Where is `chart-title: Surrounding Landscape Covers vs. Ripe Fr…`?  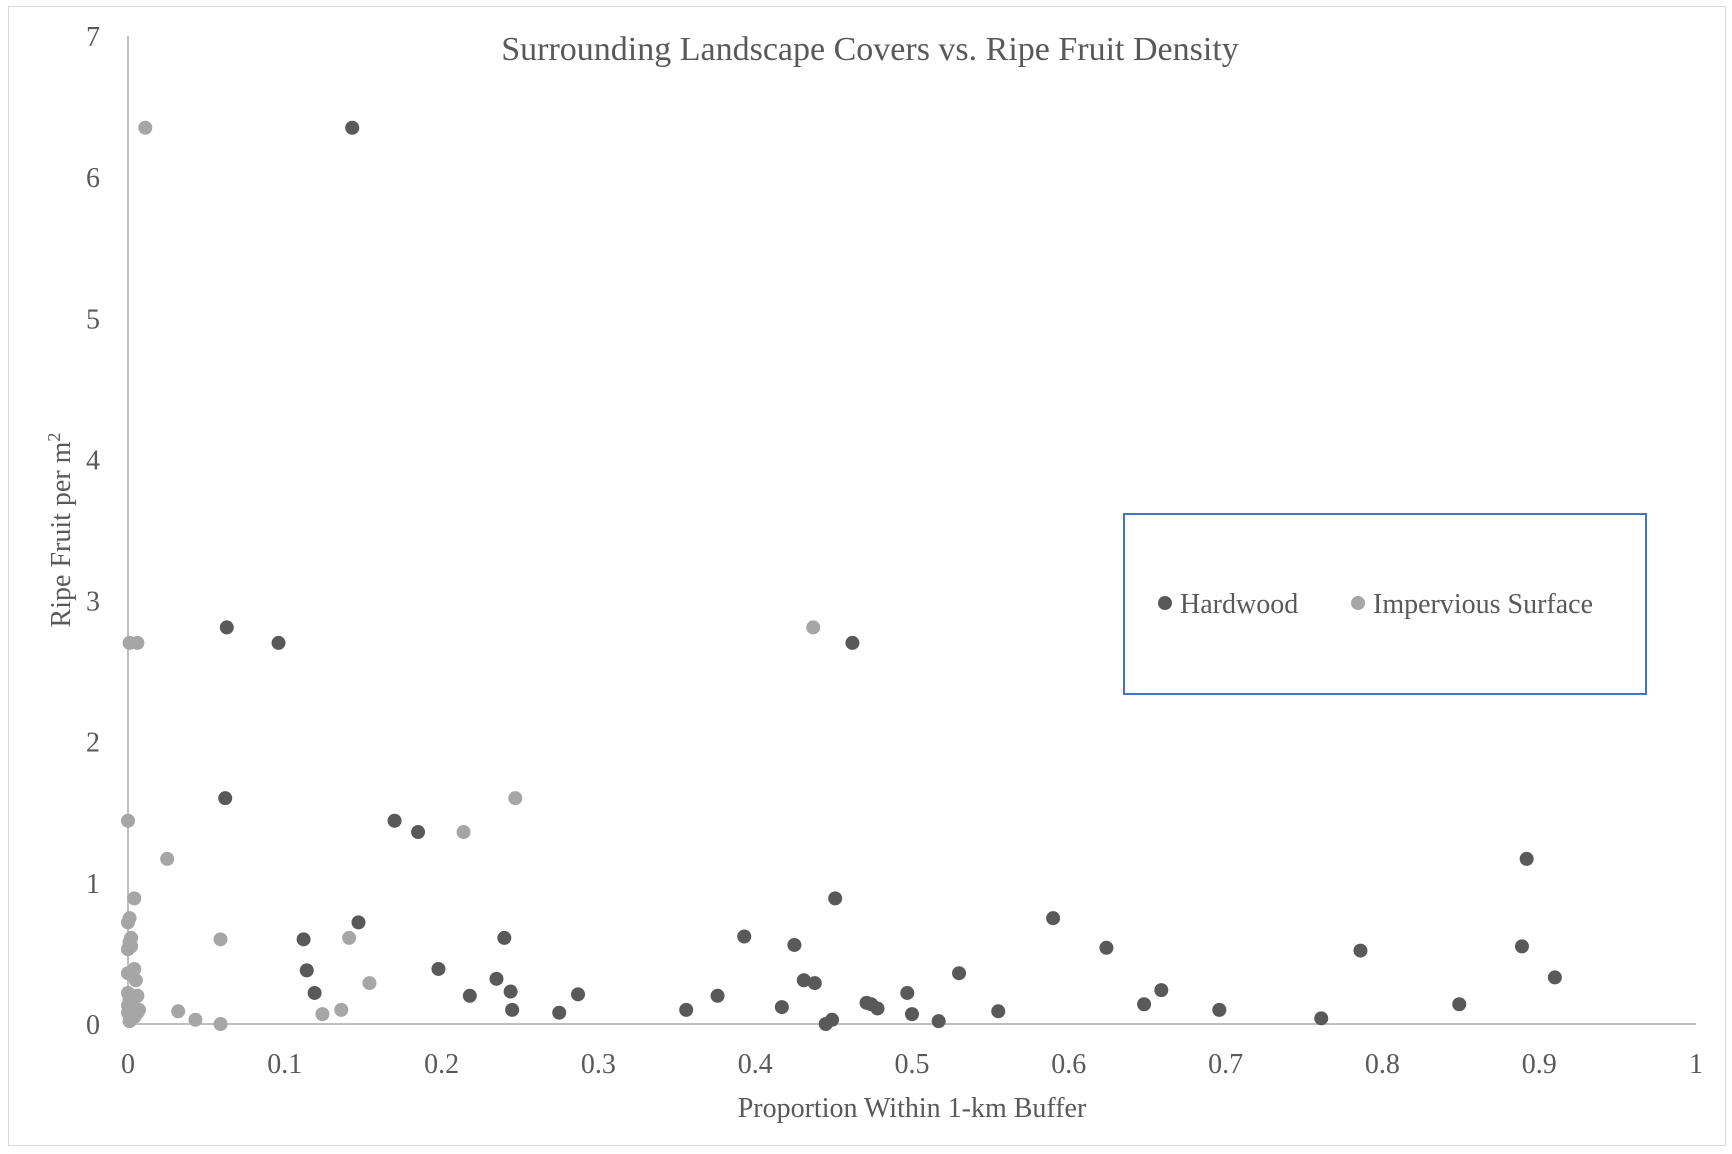
chart-title: Surrounding Landscape Covers vs. Ripe Fr… is located at coordinates (870, 49).